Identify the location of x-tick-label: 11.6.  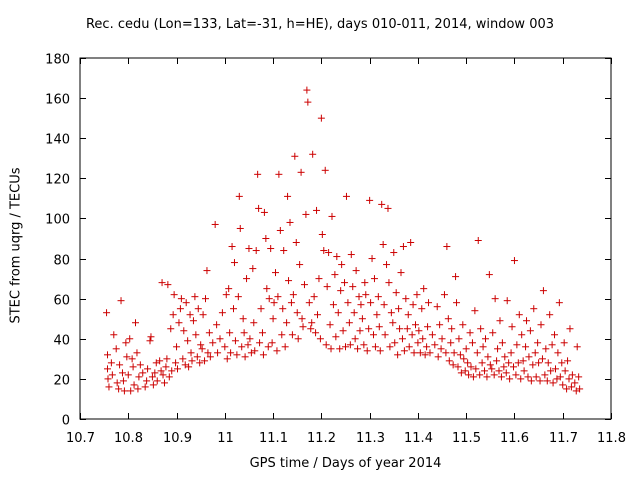
(514, 438).